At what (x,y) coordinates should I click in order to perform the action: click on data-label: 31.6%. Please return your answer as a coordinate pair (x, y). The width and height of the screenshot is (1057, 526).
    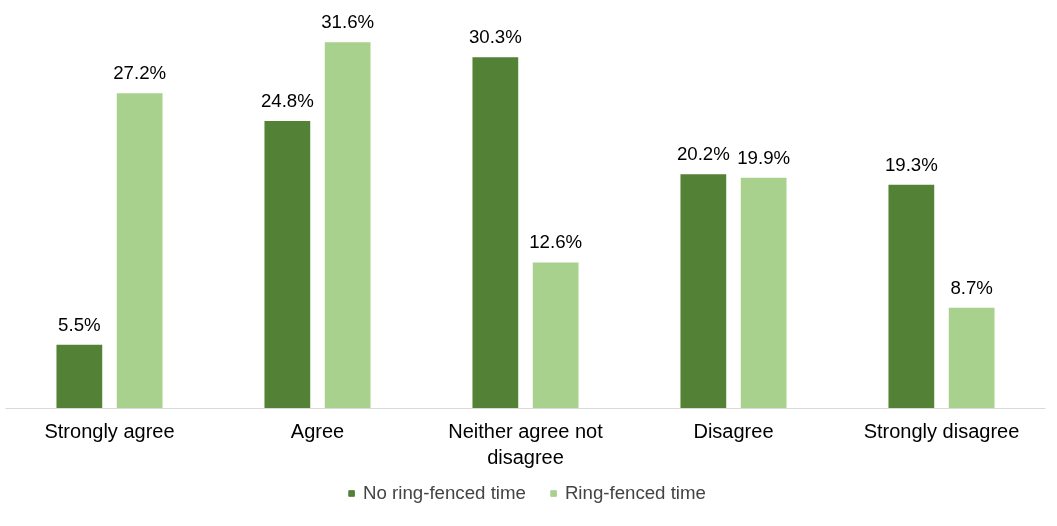
    Looking at the image, I should click on (348, 22).